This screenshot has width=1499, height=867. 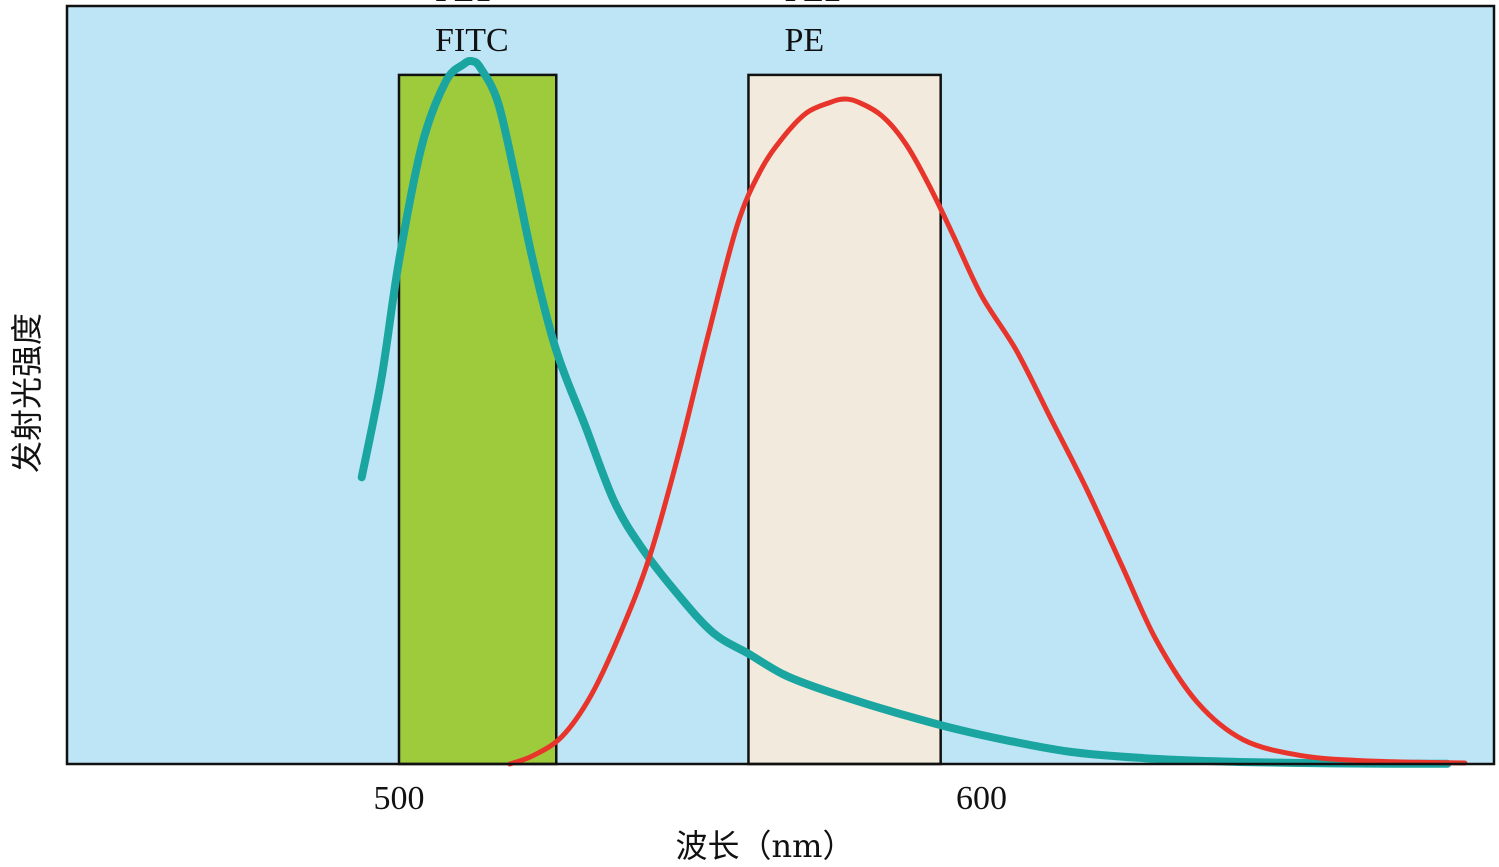 I want to click on filter-band-2-label-2: PE, so click(x=804, y=40).